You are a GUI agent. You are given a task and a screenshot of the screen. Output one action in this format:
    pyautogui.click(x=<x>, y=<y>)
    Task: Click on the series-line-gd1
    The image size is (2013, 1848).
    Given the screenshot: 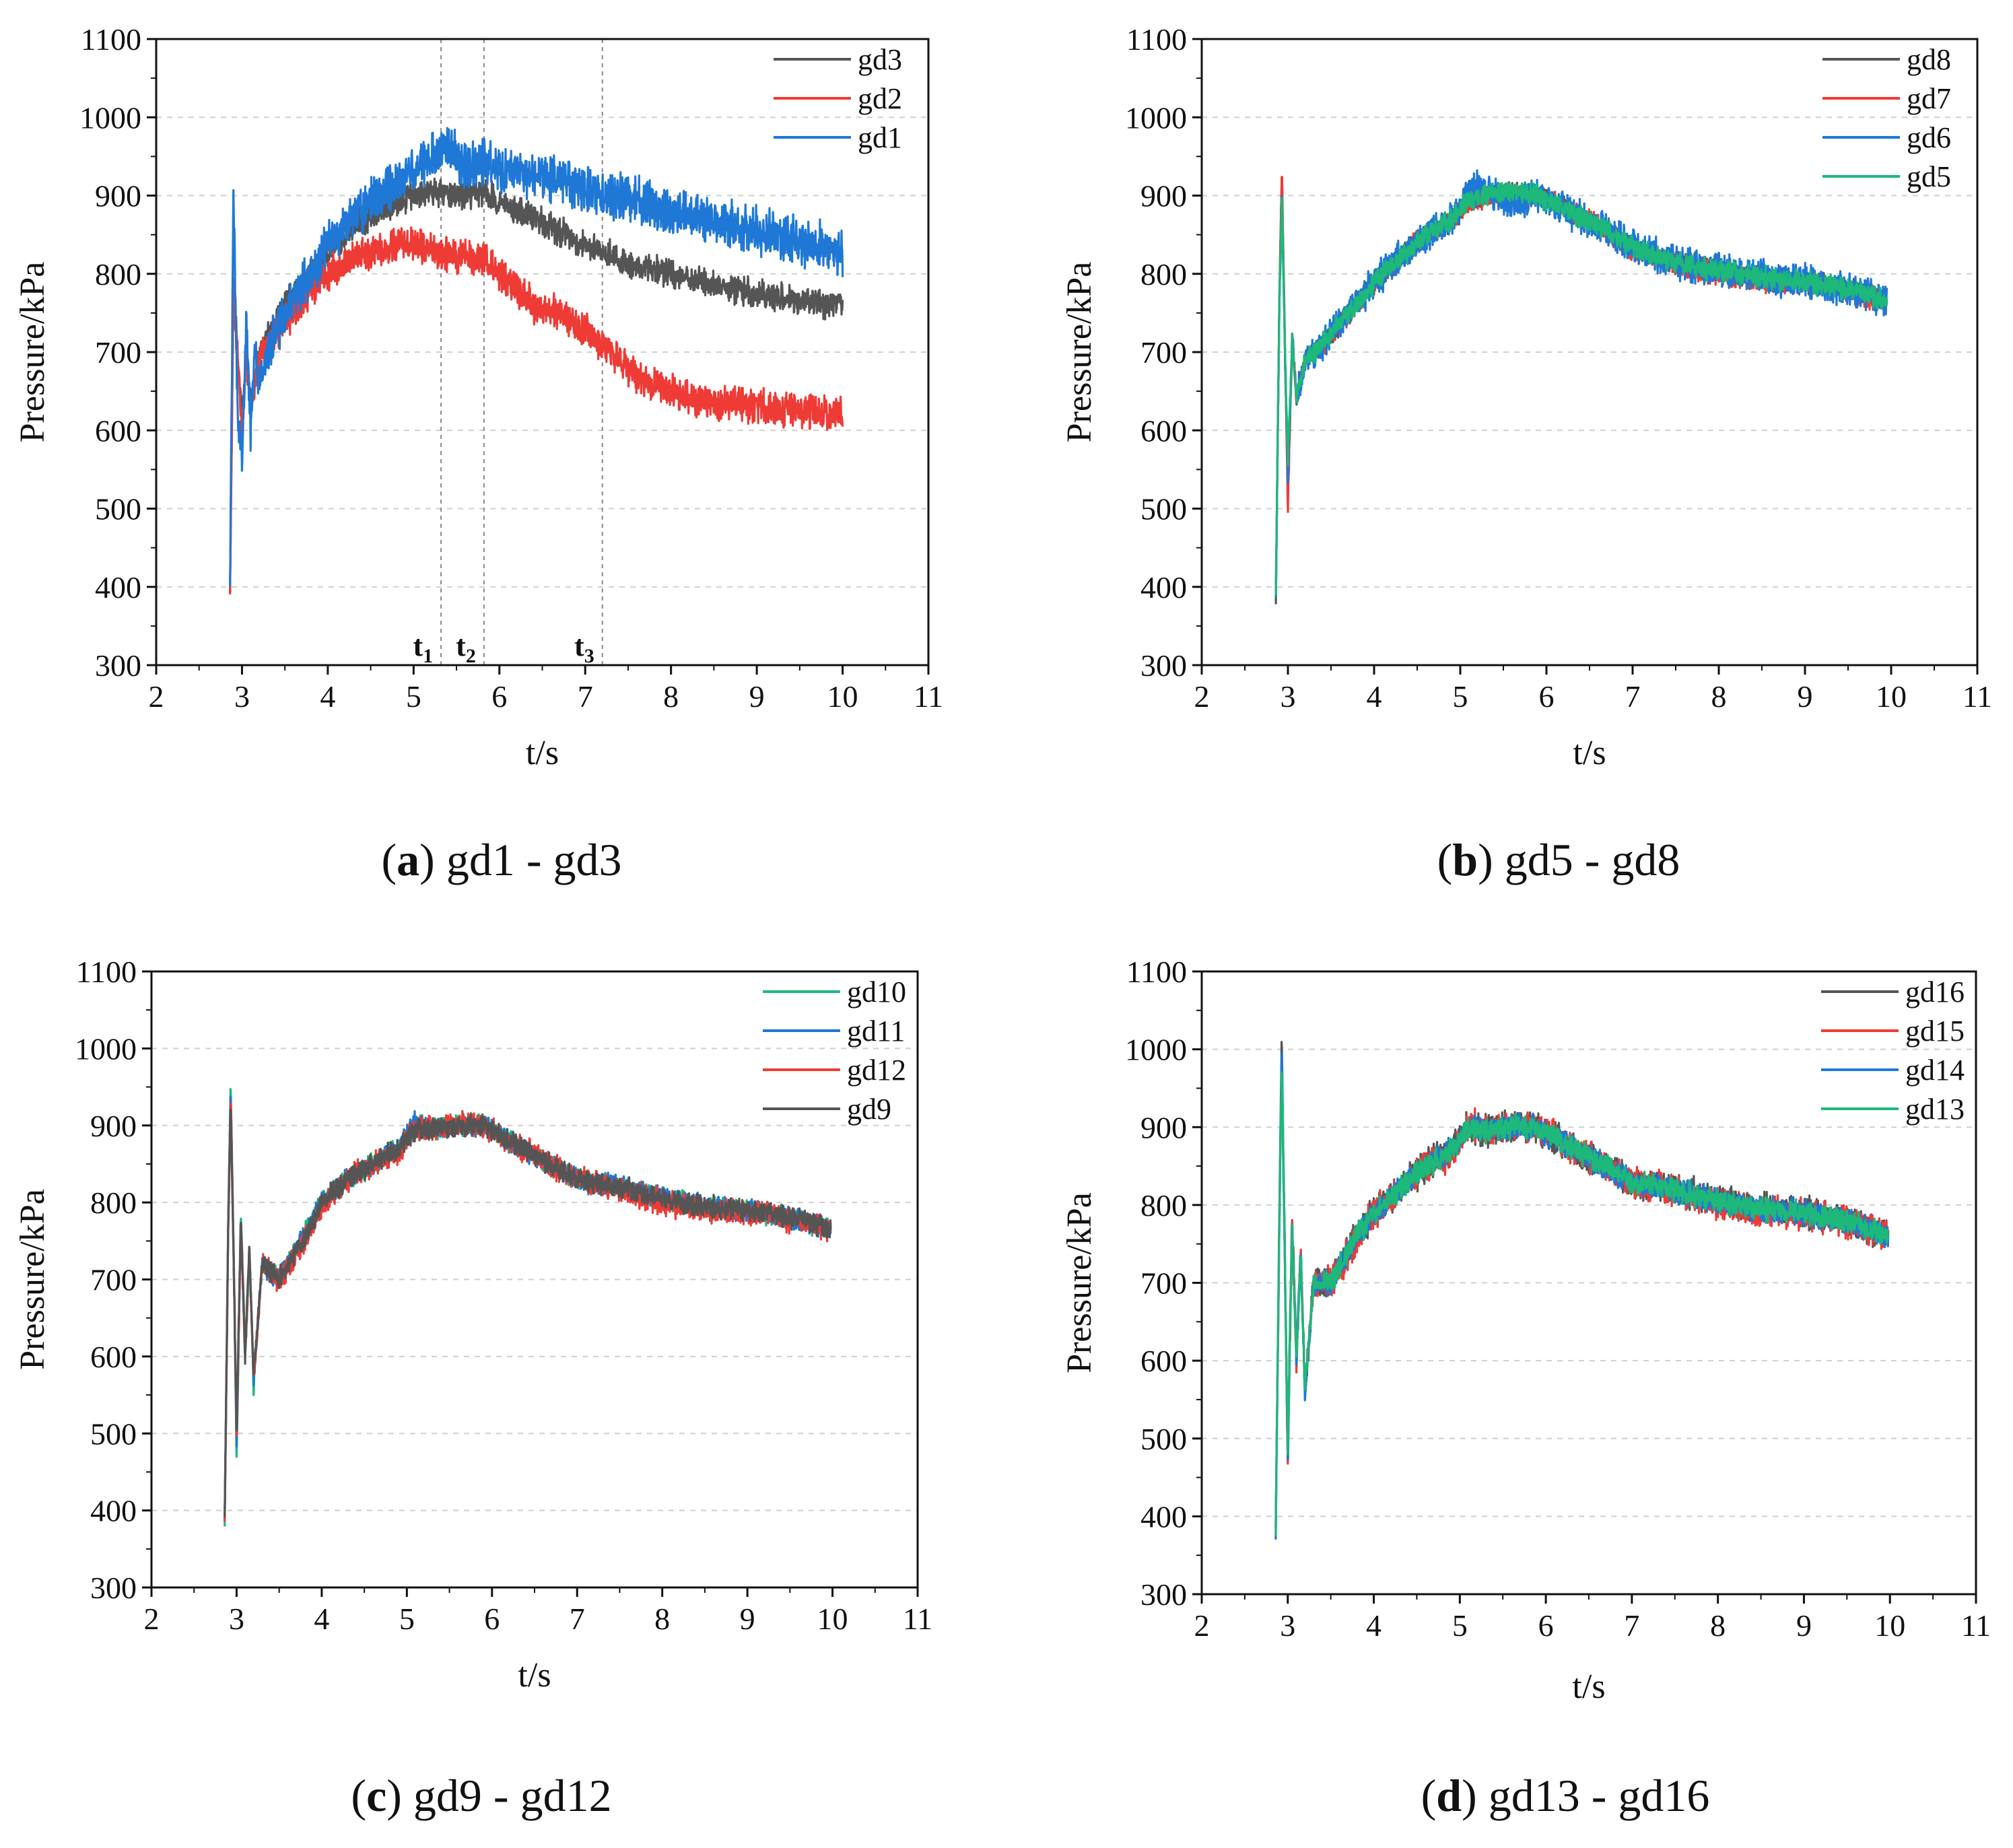 What is the action you would take?
    pyautogui.click(x=536, y=357)
    